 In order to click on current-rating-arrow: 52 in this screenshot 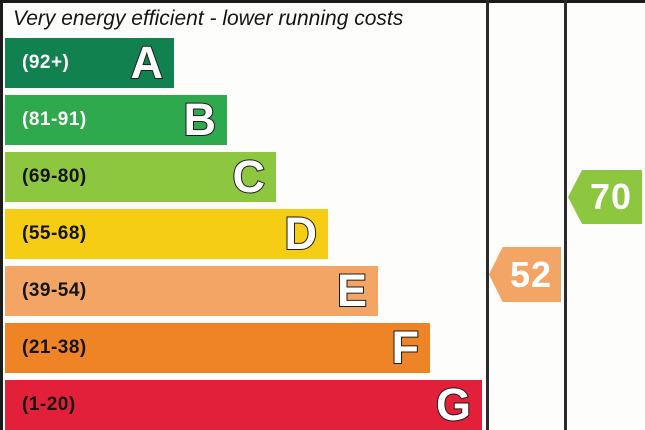, I will do `click(525, 274)`.